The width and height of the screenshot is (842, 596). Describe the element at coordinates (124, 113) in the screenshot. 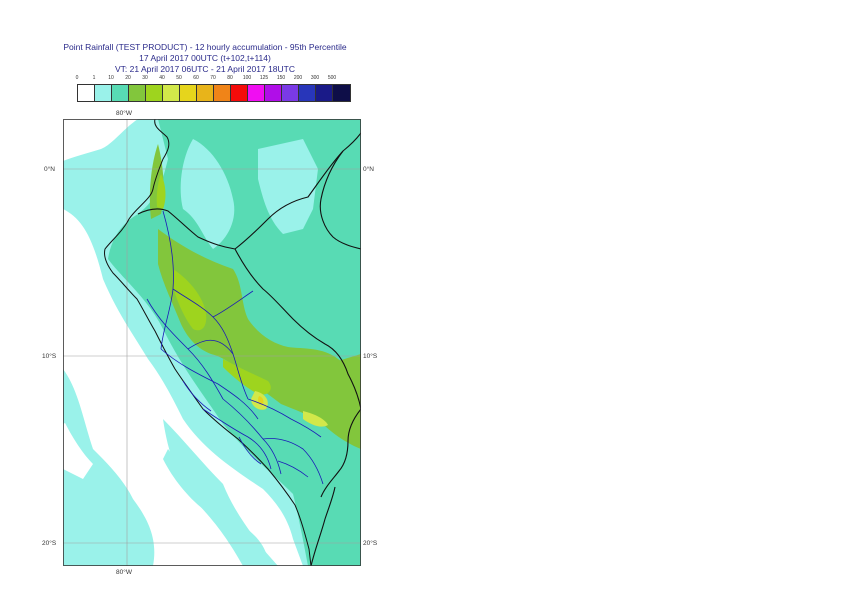

I see `lon-label-top: 80°W` at that location.